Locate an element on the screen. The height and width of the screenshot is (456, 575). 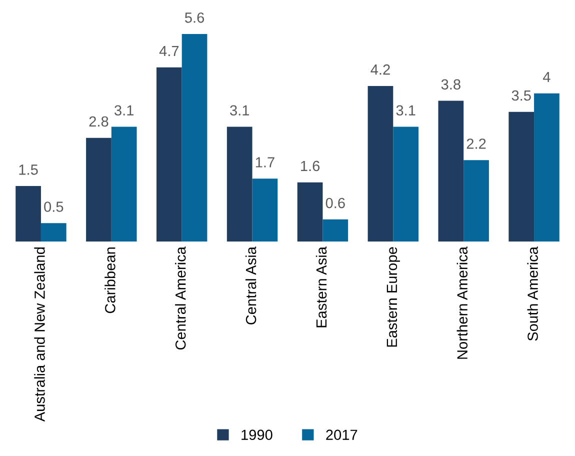
x-tick-label: Northern America is located at coordinates (462, 302).